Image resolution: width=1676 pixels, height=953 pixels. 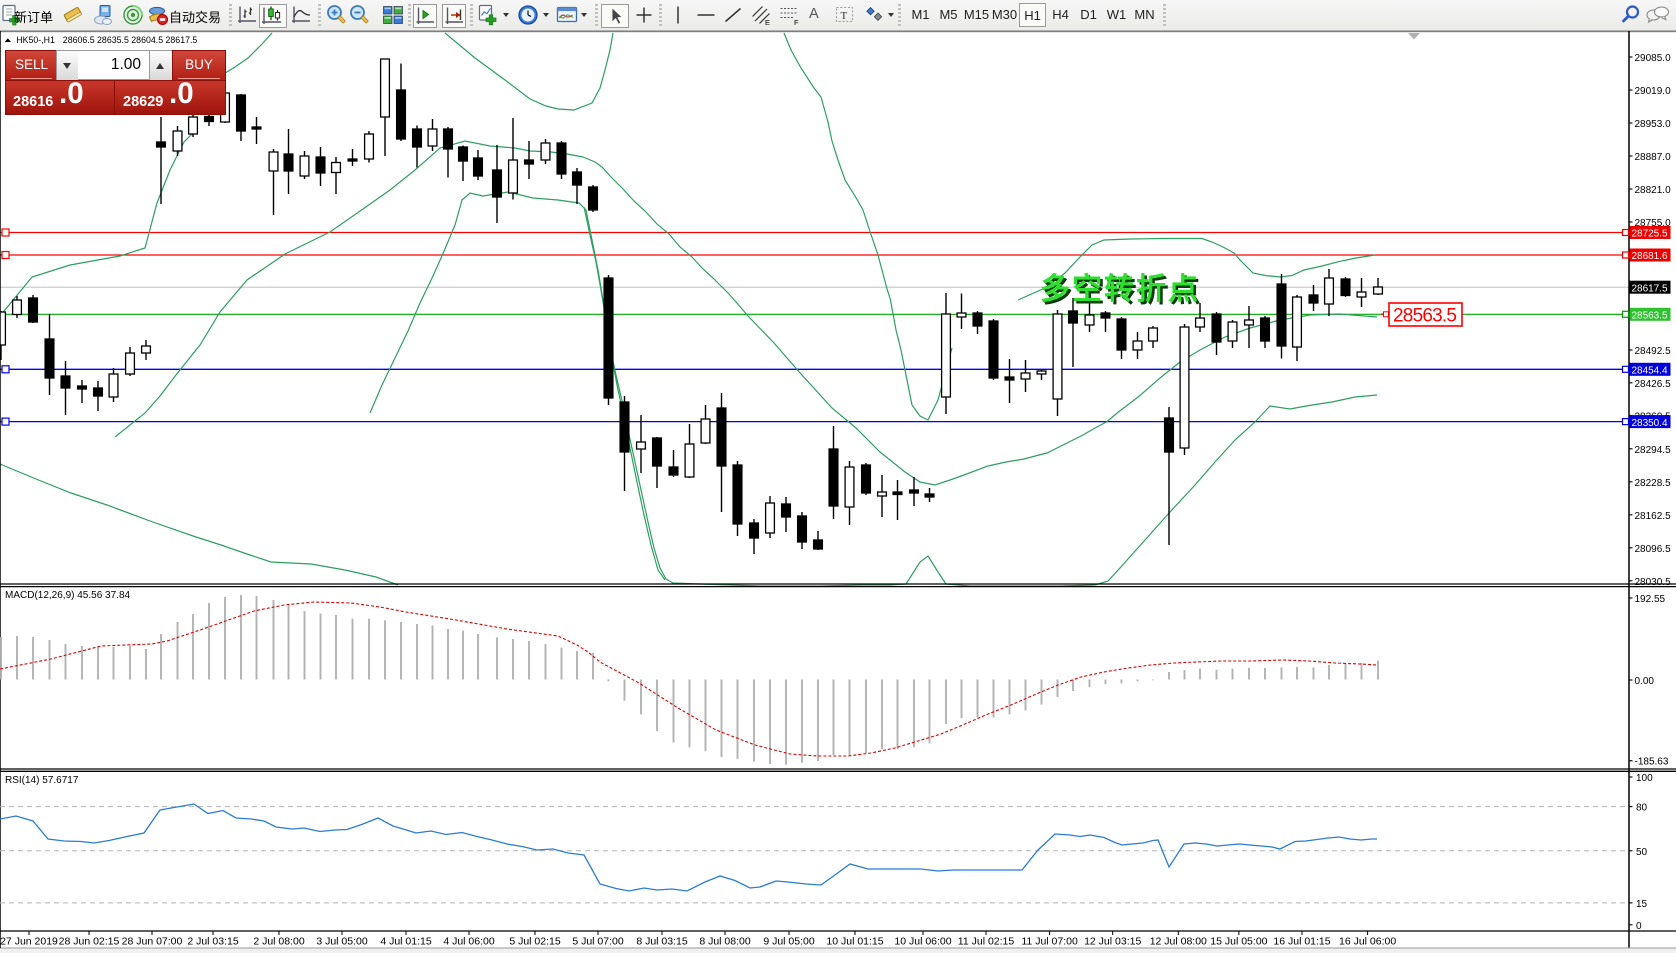 I want to click on svg-text: 10 Jul 06:00, so click(x=922, y=942).